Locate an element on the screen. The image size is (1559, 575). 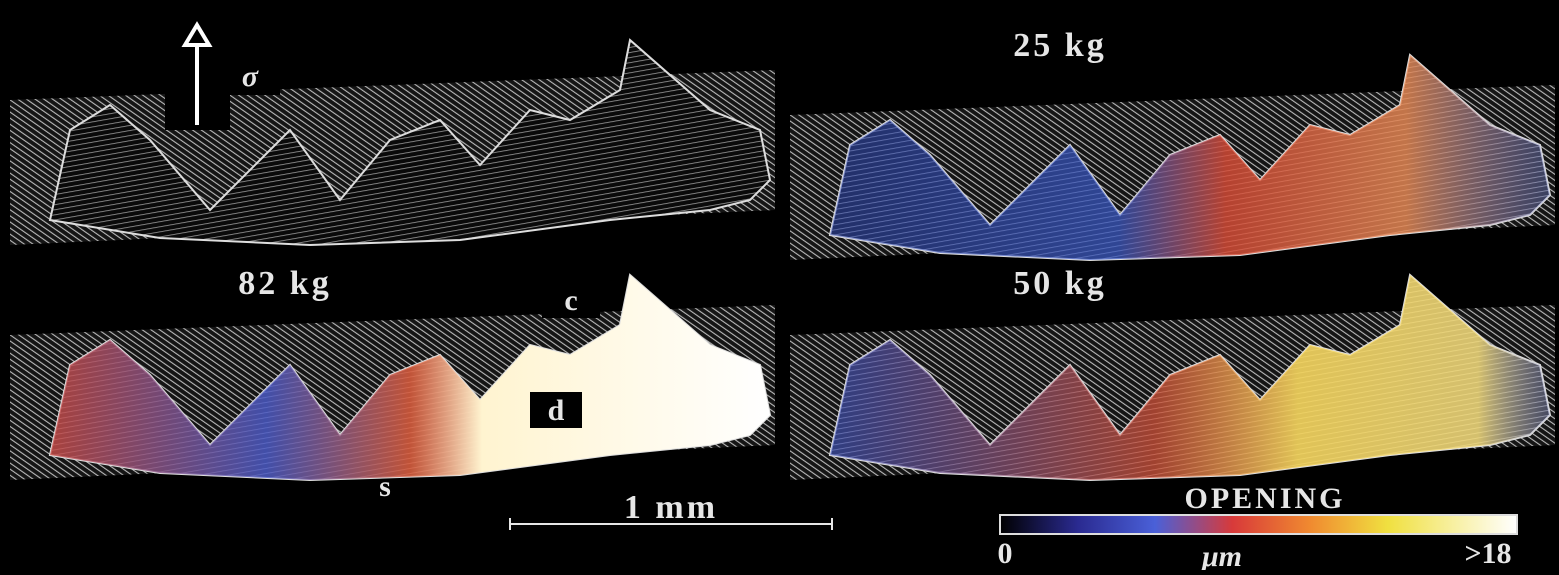
colorbar-max: >18 is located at coordinates (1487, 553).